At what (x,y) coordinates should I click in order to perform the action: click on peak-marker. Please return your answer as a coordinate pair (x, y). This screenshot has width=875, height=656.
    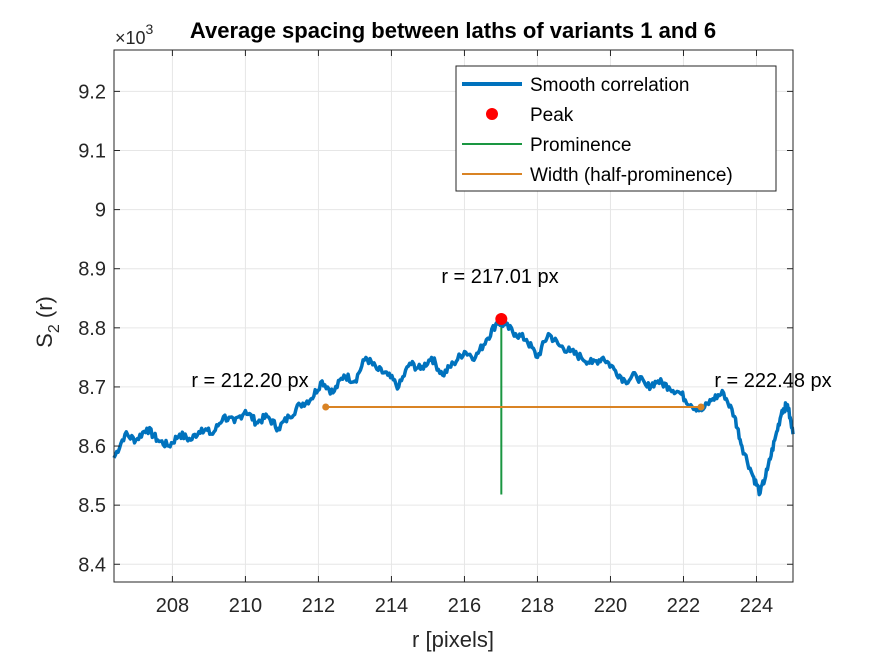
    Looking at the image, I should click on (501, 318).